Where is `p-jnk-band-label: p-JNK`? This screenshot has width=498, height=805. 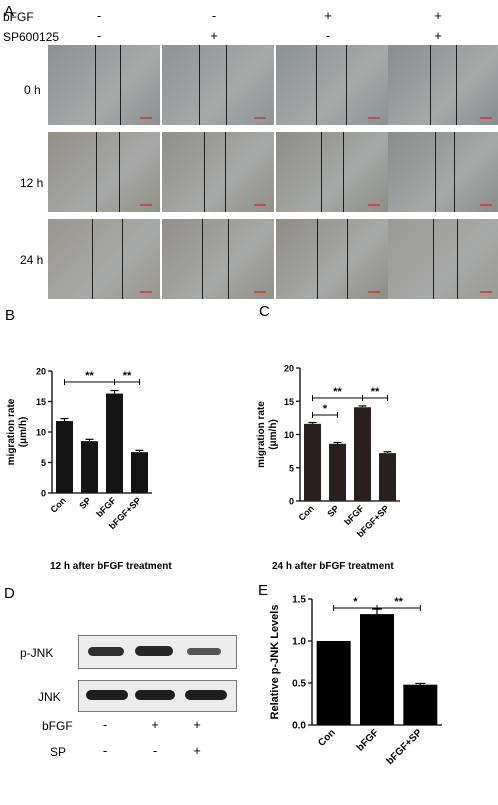 p-jnk-band-label: p-JNK is located at coordinates (37, 653).